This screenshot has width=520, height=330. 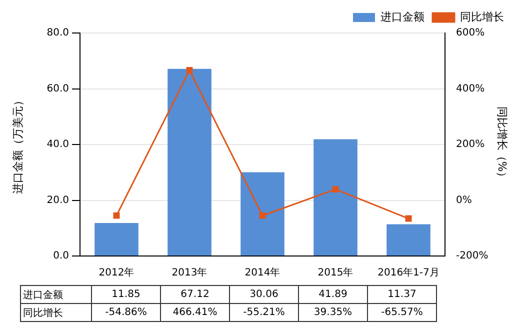 What do you see at coordinates (333, 295) in the screenshot?
I see `data-label: 41.89` at bounding box center [333, 295].